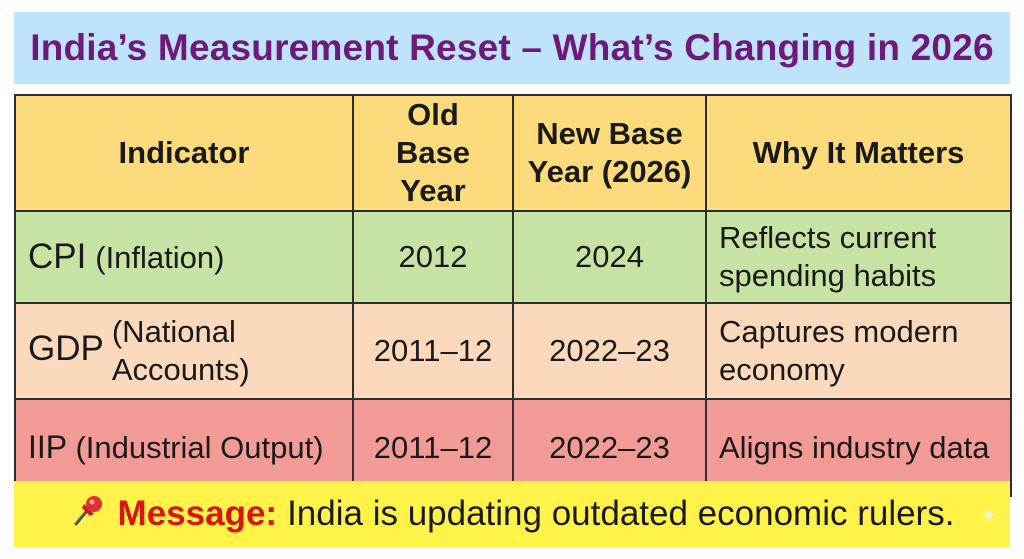 This screenshot has height=559, width=1024. I want to click on new-base-year-cell: 2024, so click(609, 257).